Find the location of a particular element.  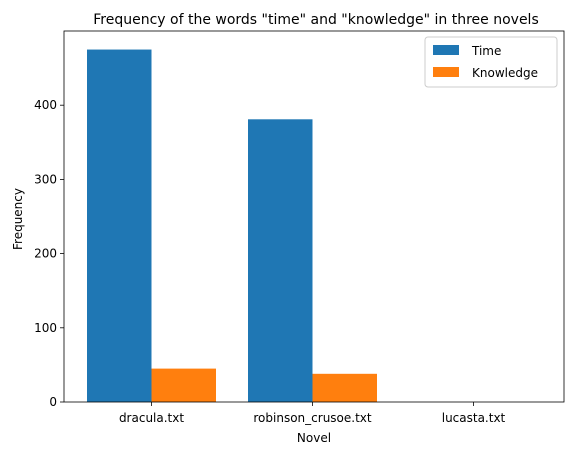

x-tick-label: lucasta.txt is located at coordinates (474, 418).